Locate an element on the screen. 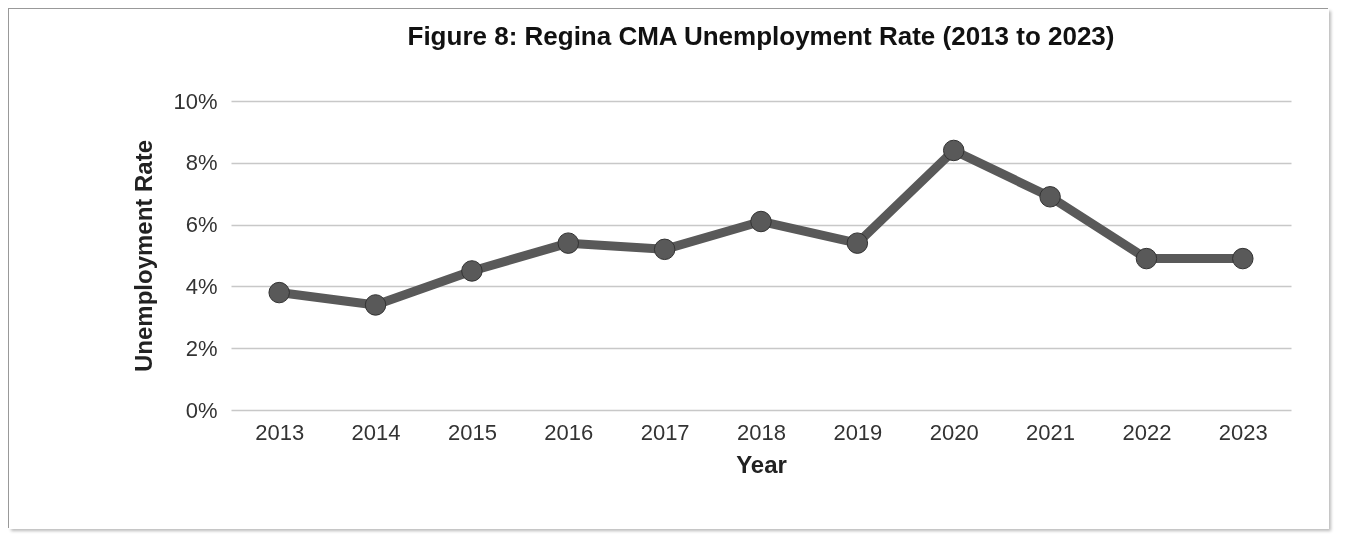 The height and width of the screenshot is (538, 1357). y-tick-label: 6% is located at coordinates (201, 225).